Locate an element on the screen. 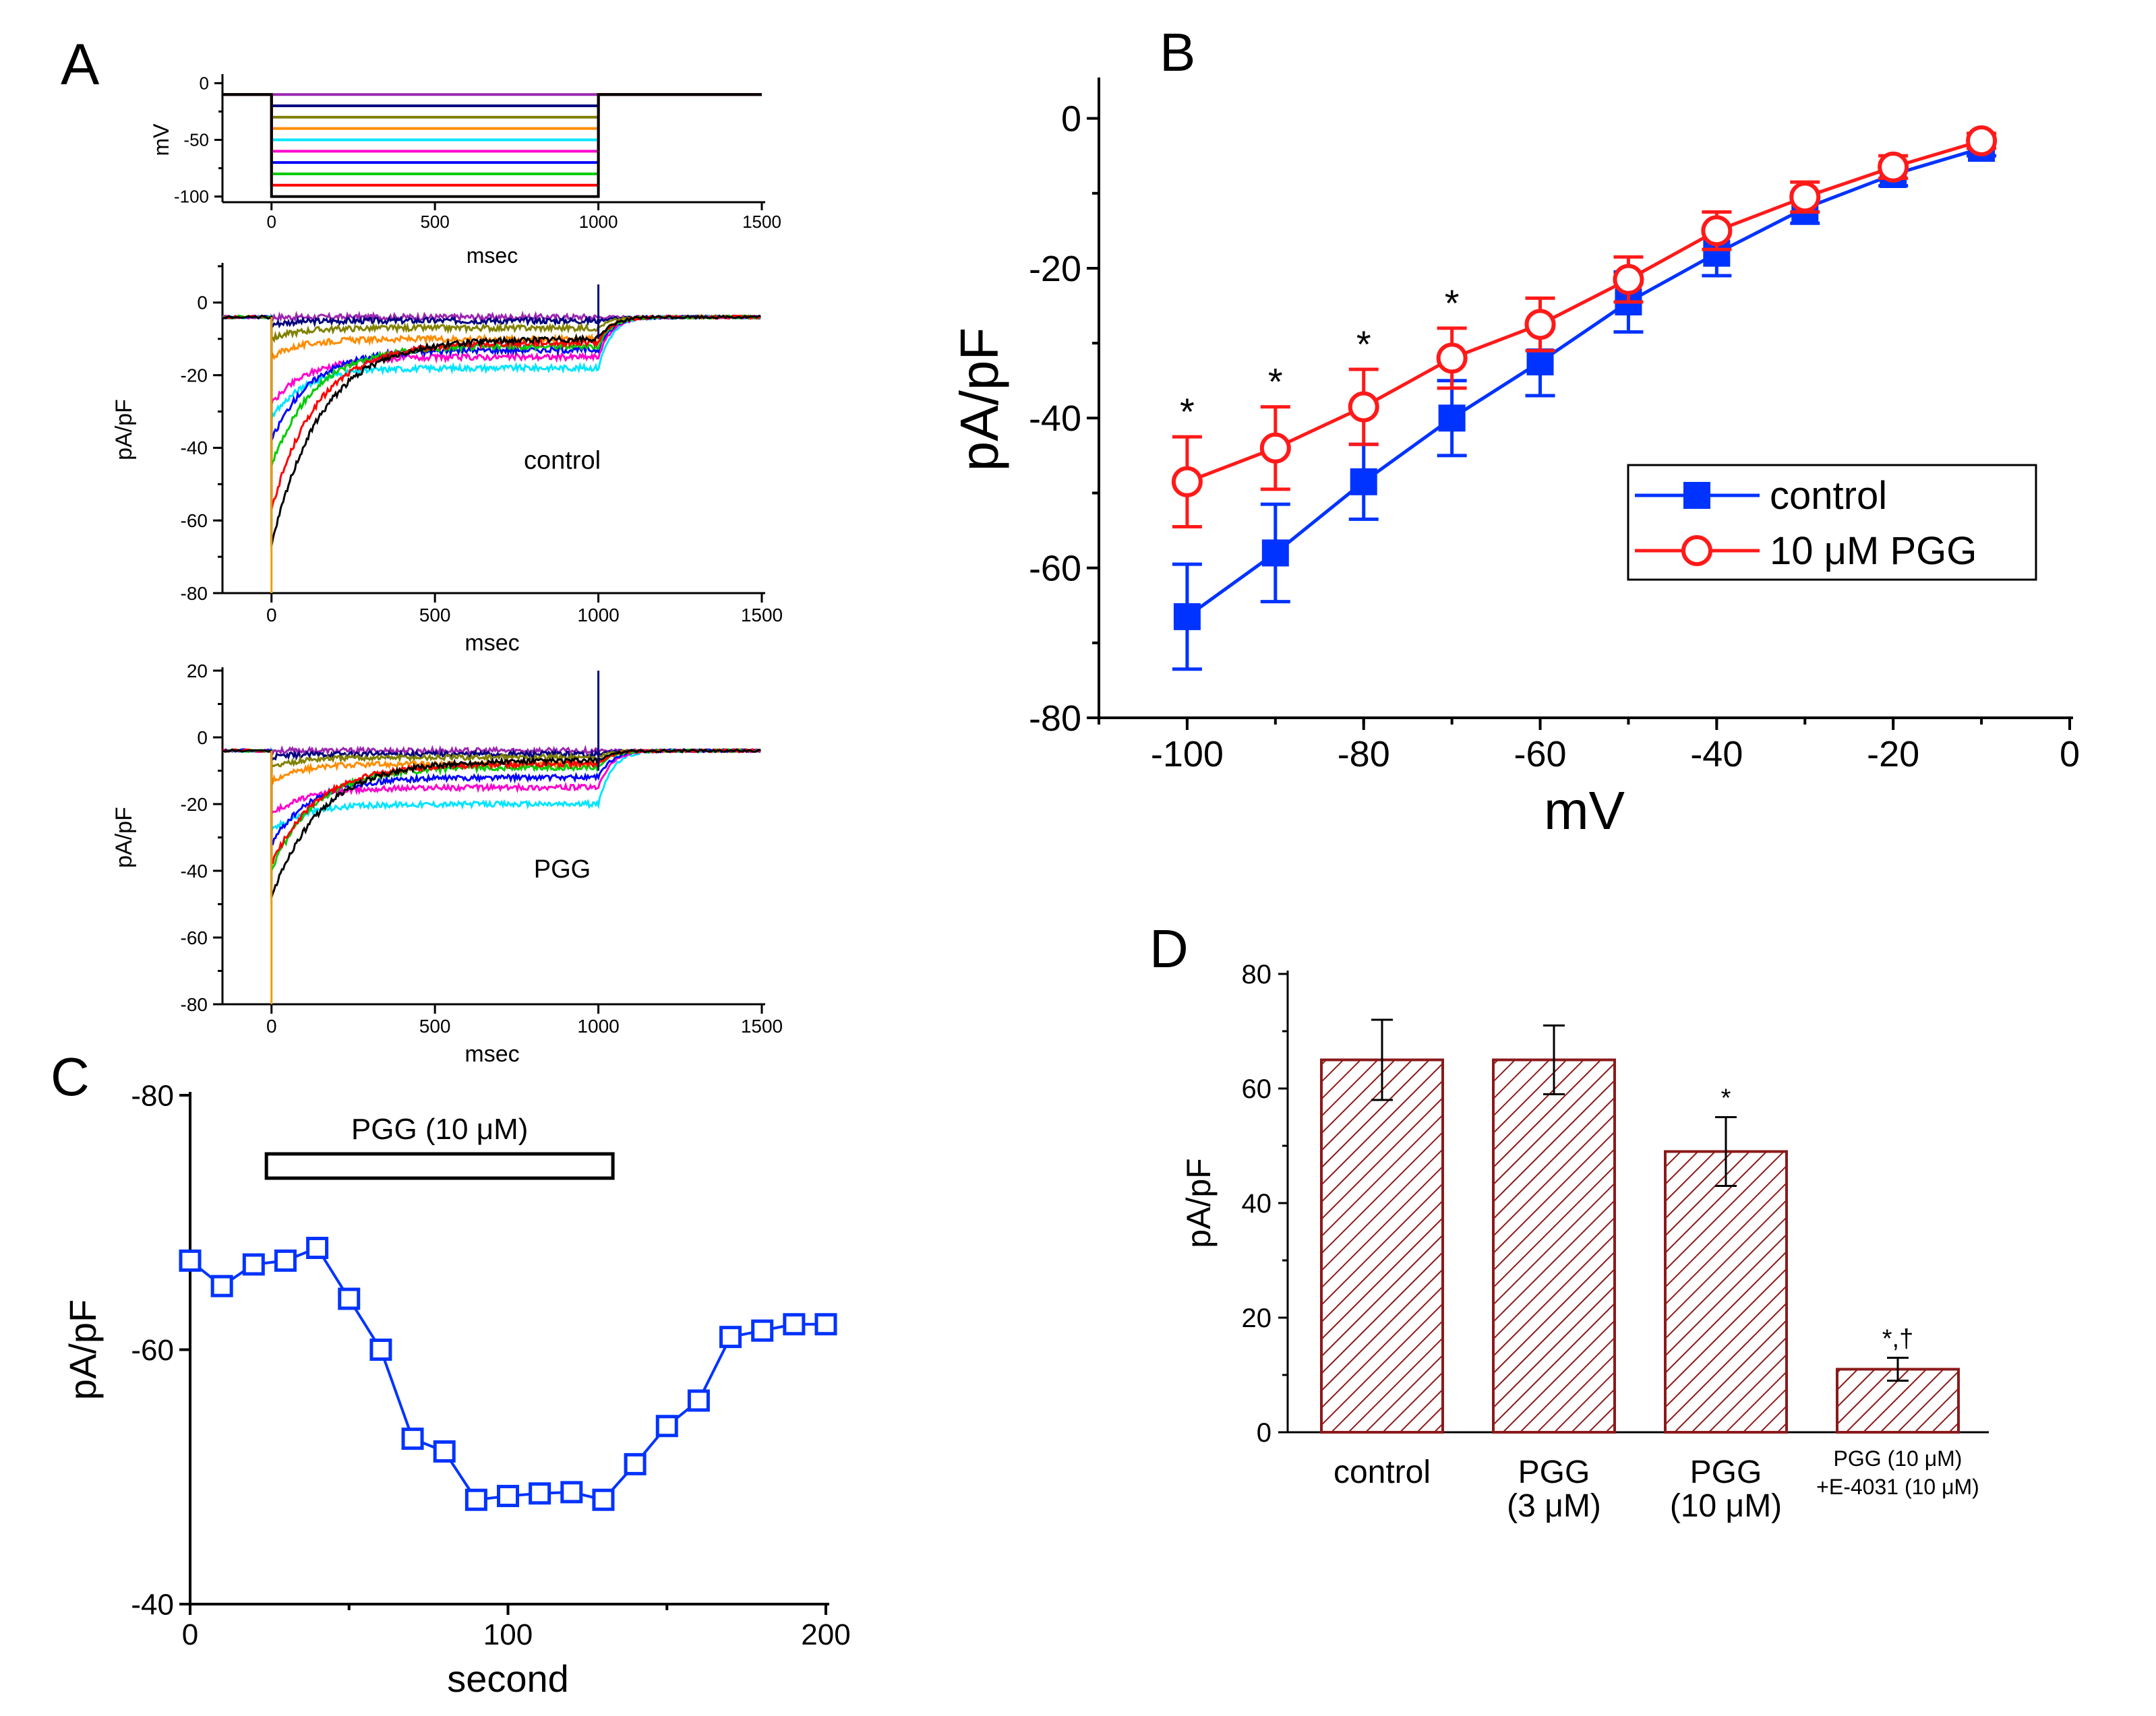 This screenshot has height=1716, width=2156. category-label: control is located at coordinates (1382, 1472).